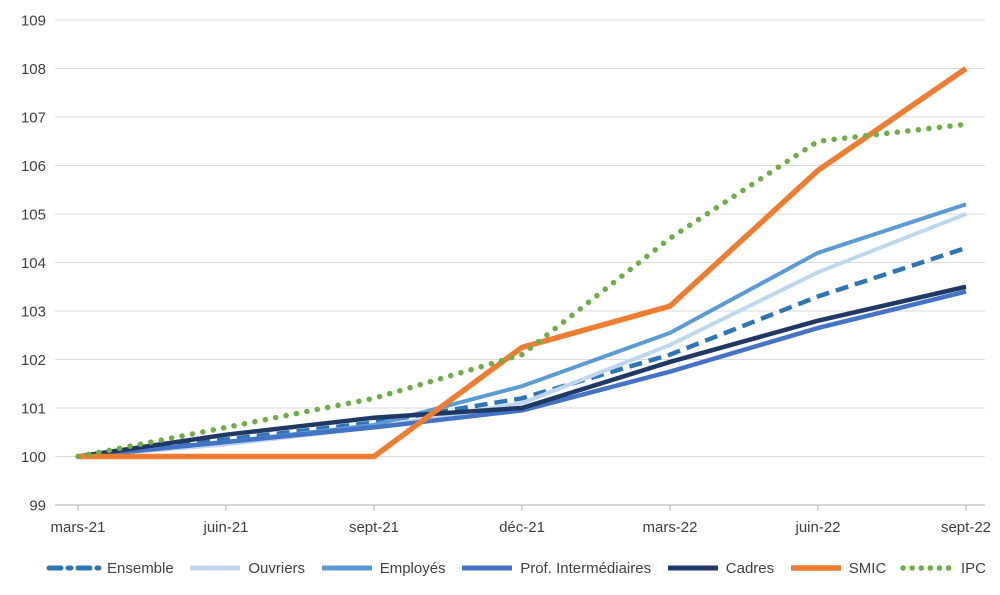 Image resolution: width=1000 pixels, height=595 pixels. I want to click on y-axis-tick-label: 102, so click(33, 360).